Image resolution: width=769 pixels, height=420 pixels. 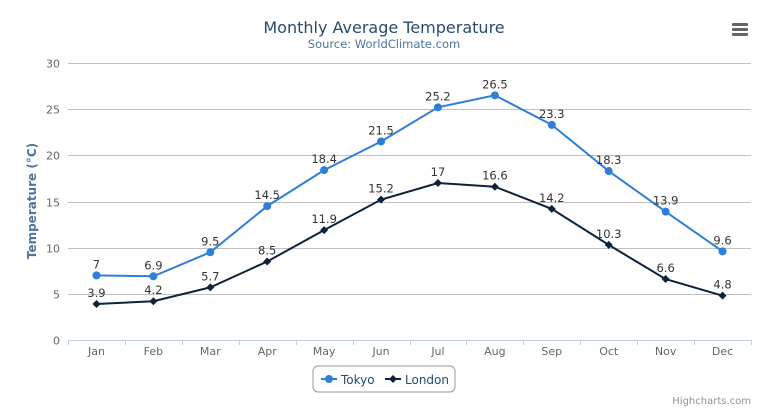 I want to click on diamond-marker-icon, so click(x=393, y=379).